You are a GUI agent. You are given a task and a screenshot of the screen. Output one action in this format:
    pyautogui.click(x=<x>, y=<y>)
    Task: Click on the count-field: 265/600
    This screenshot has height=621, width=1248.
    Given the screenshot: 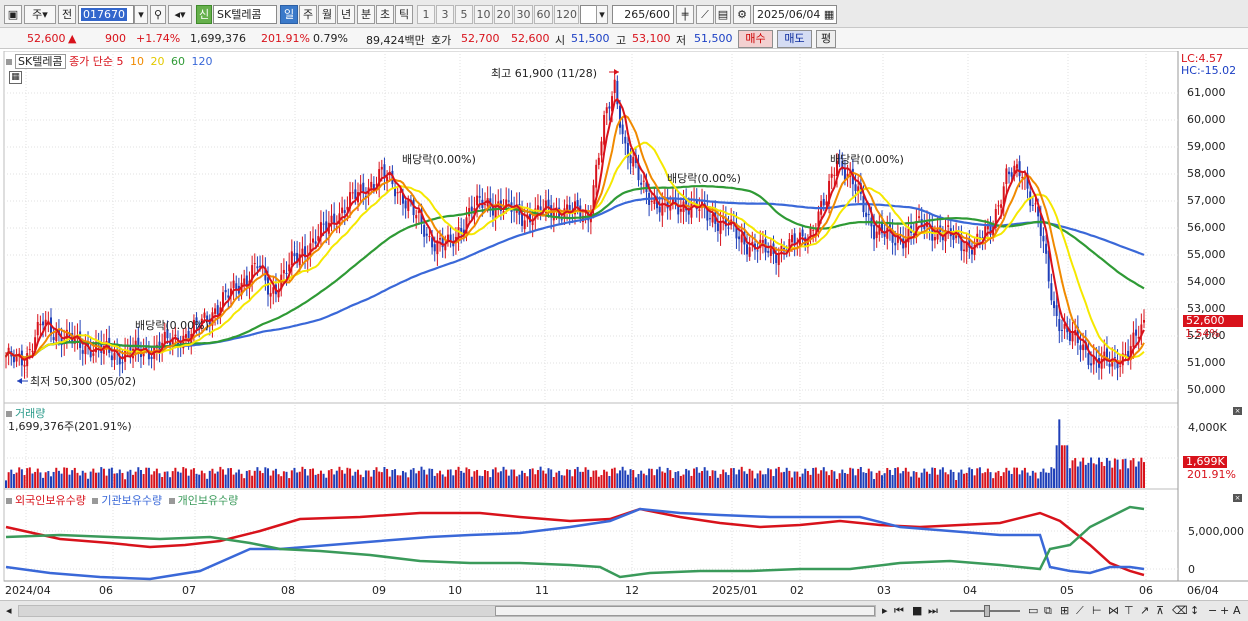 What is the action you would take?
    pyautogui.click(x=643, y=14)
    